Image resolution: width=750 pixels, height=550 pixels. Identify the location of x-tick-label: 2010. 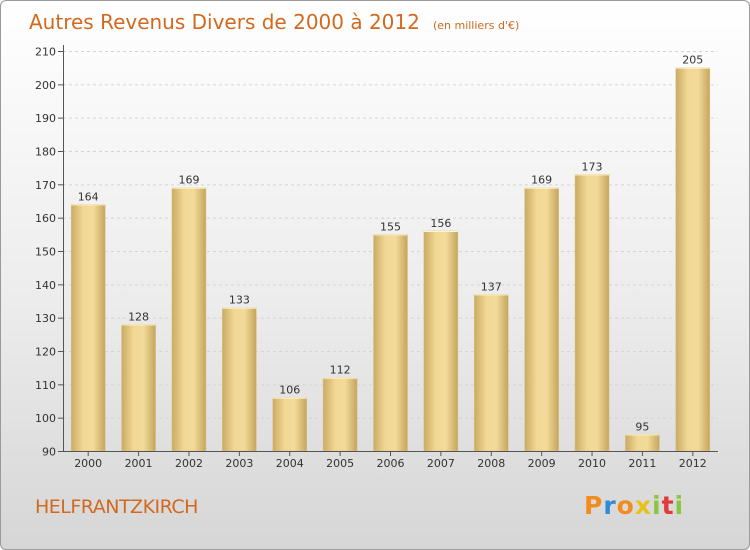
(592, 463).